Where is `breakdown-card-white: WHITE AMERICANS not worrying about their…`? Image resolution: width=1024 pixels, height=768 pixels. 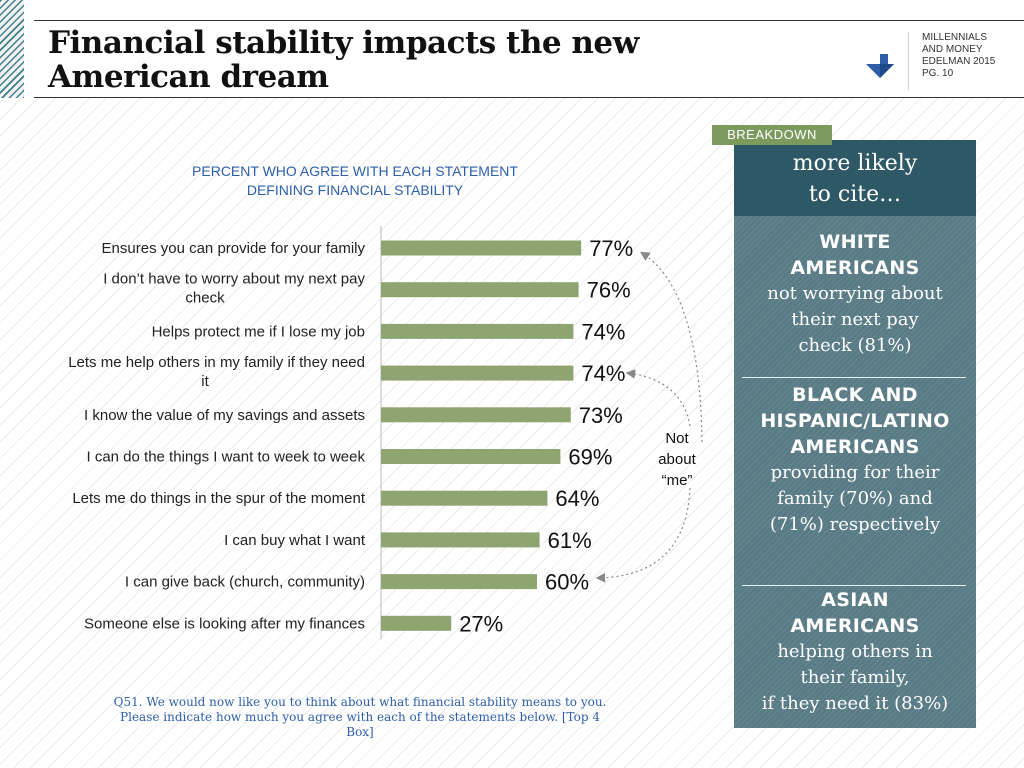 breakdown-card-white: WHITE AMERICANS not worrying about their… is located at coordinates (855, 294).